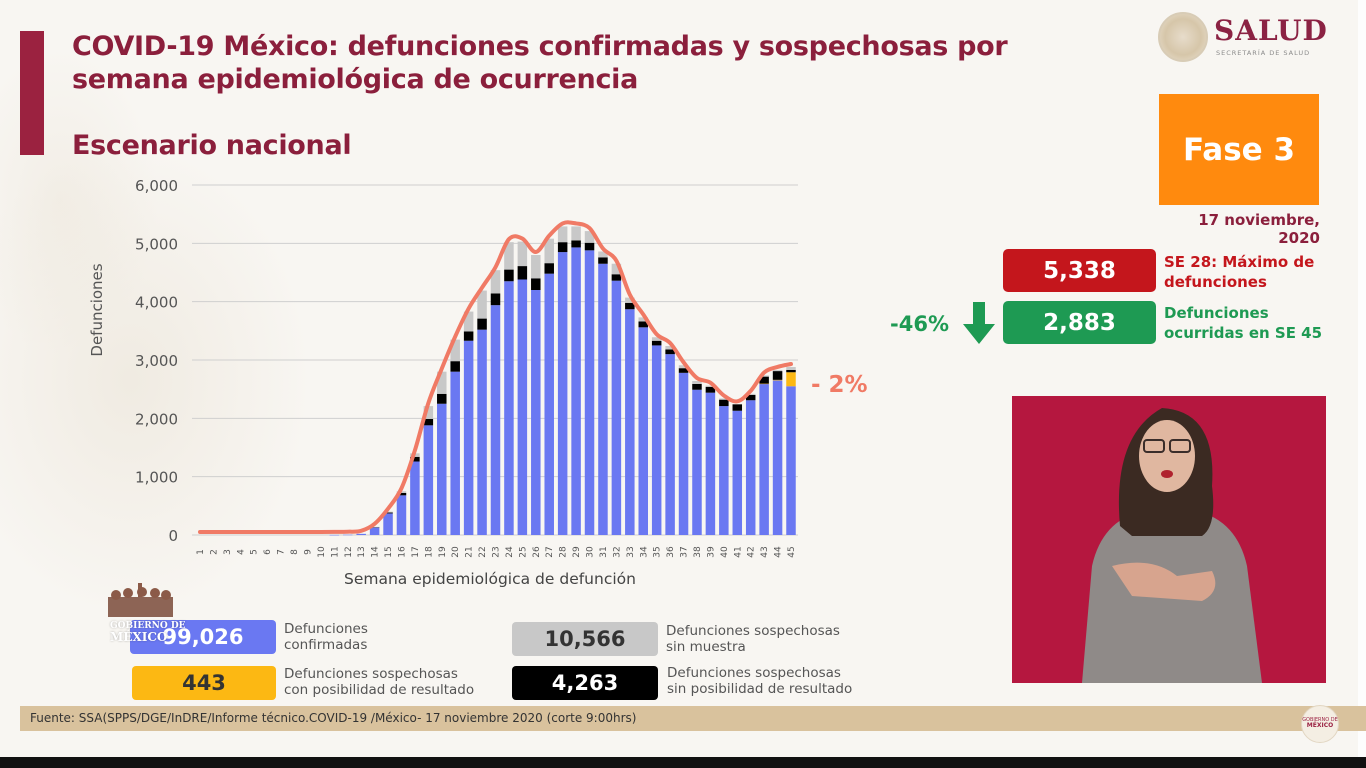 Image resolution: width=1366 pixels, height=768 pixels. I want to click on x-tick-label: 30, so click(591, 552).